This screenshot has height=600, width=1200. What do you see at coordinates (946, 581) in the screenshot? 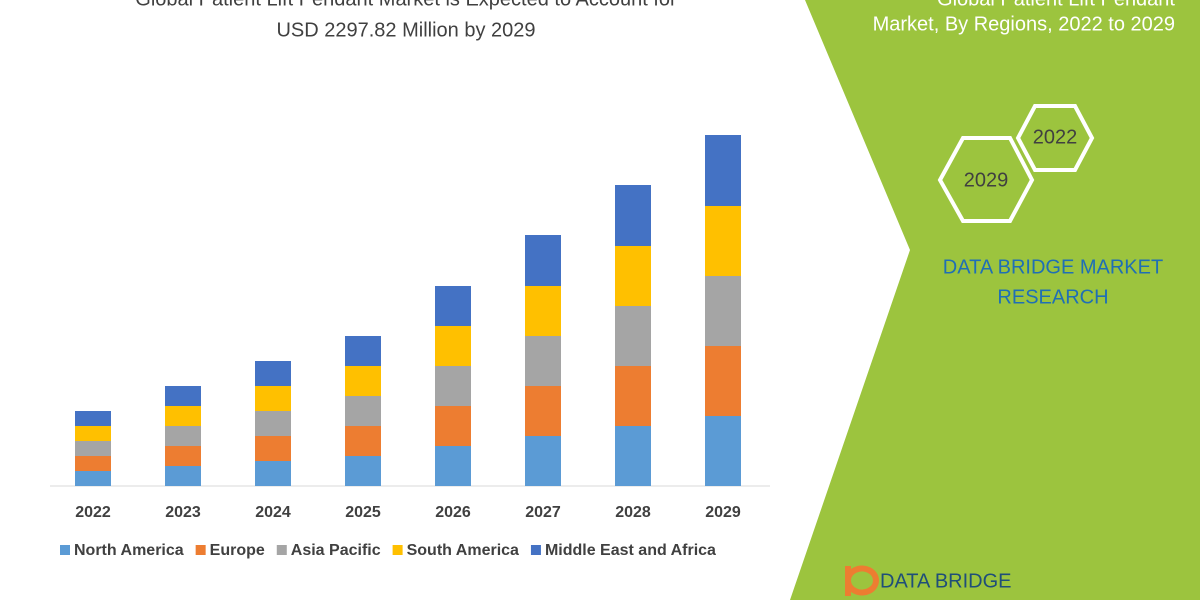
I see `logo-text: DATA BRIDGE` at bounding box center [946, 581].